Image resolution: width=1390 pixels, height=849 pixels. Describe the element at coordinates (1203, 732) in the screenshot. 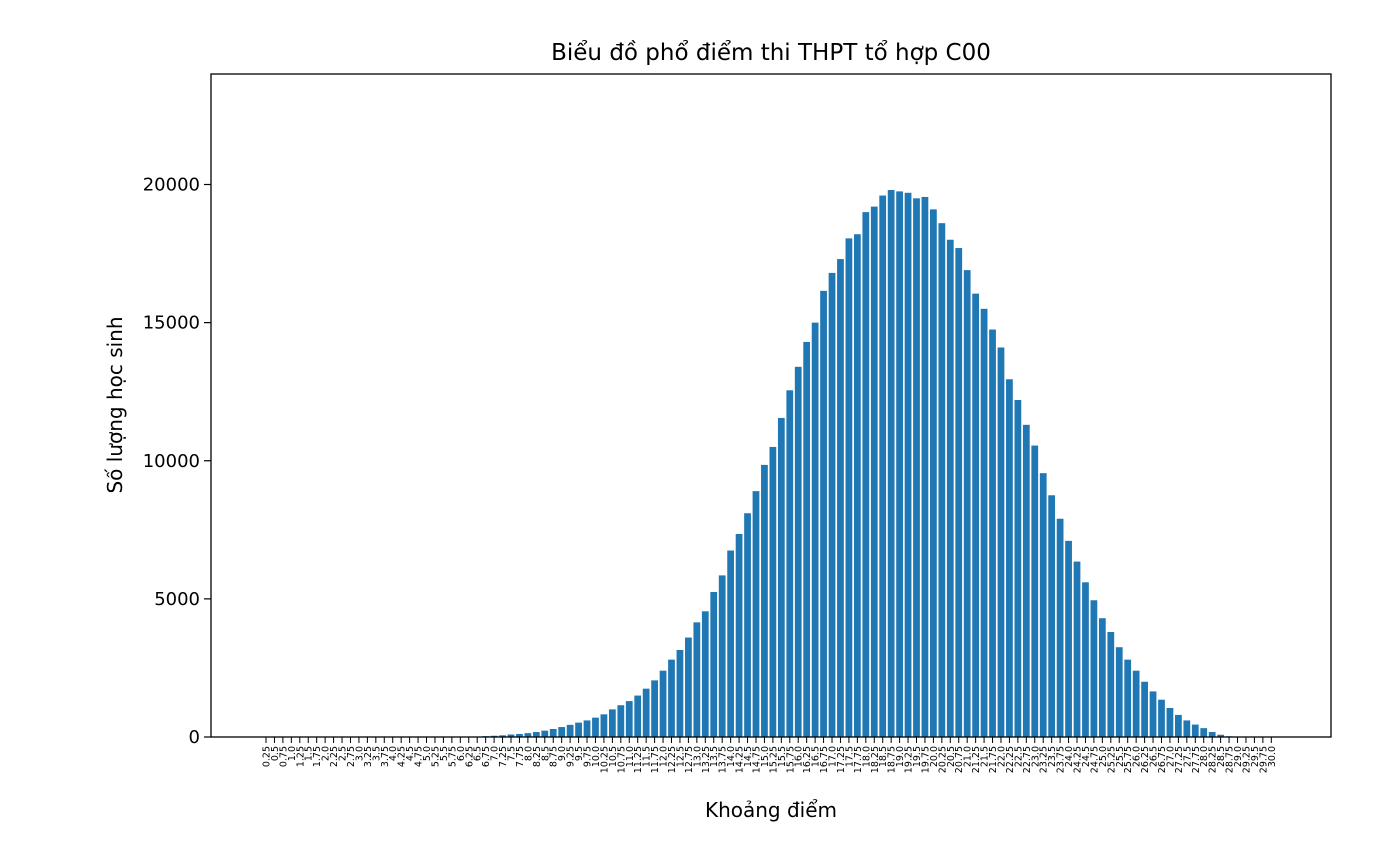

I see `bar-28.0` at that location.